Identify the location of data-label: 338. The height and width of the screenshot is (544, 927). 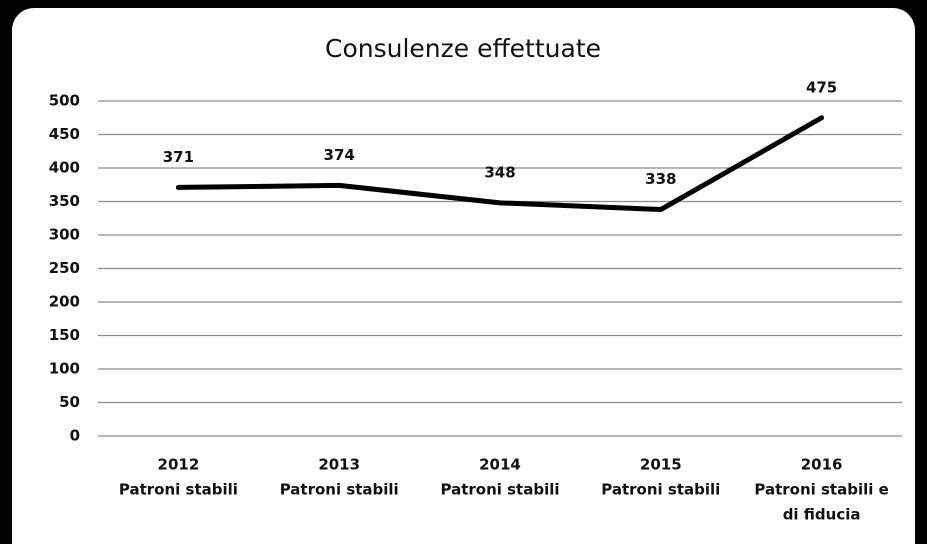
(660, 179).